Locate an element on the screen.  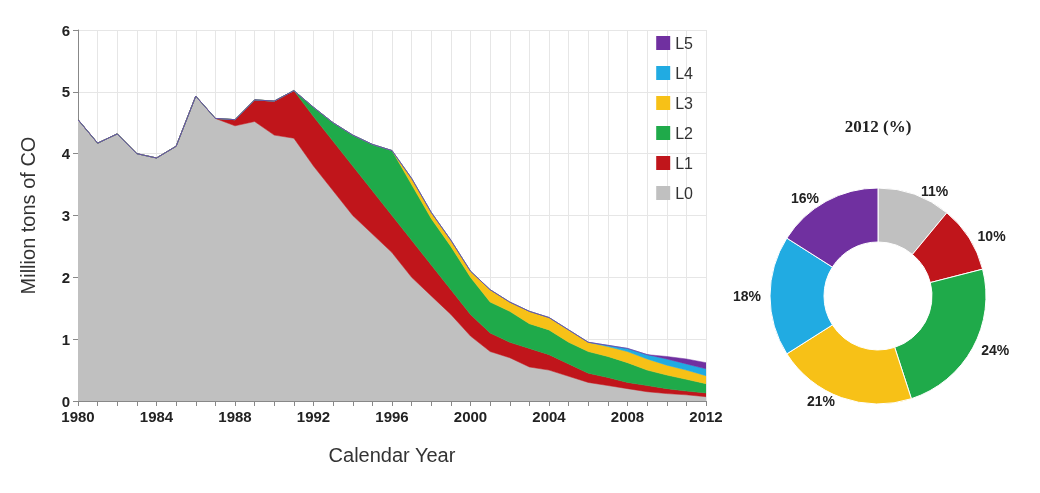
y-tick-label: 0 is located at coordinates (65, 401).